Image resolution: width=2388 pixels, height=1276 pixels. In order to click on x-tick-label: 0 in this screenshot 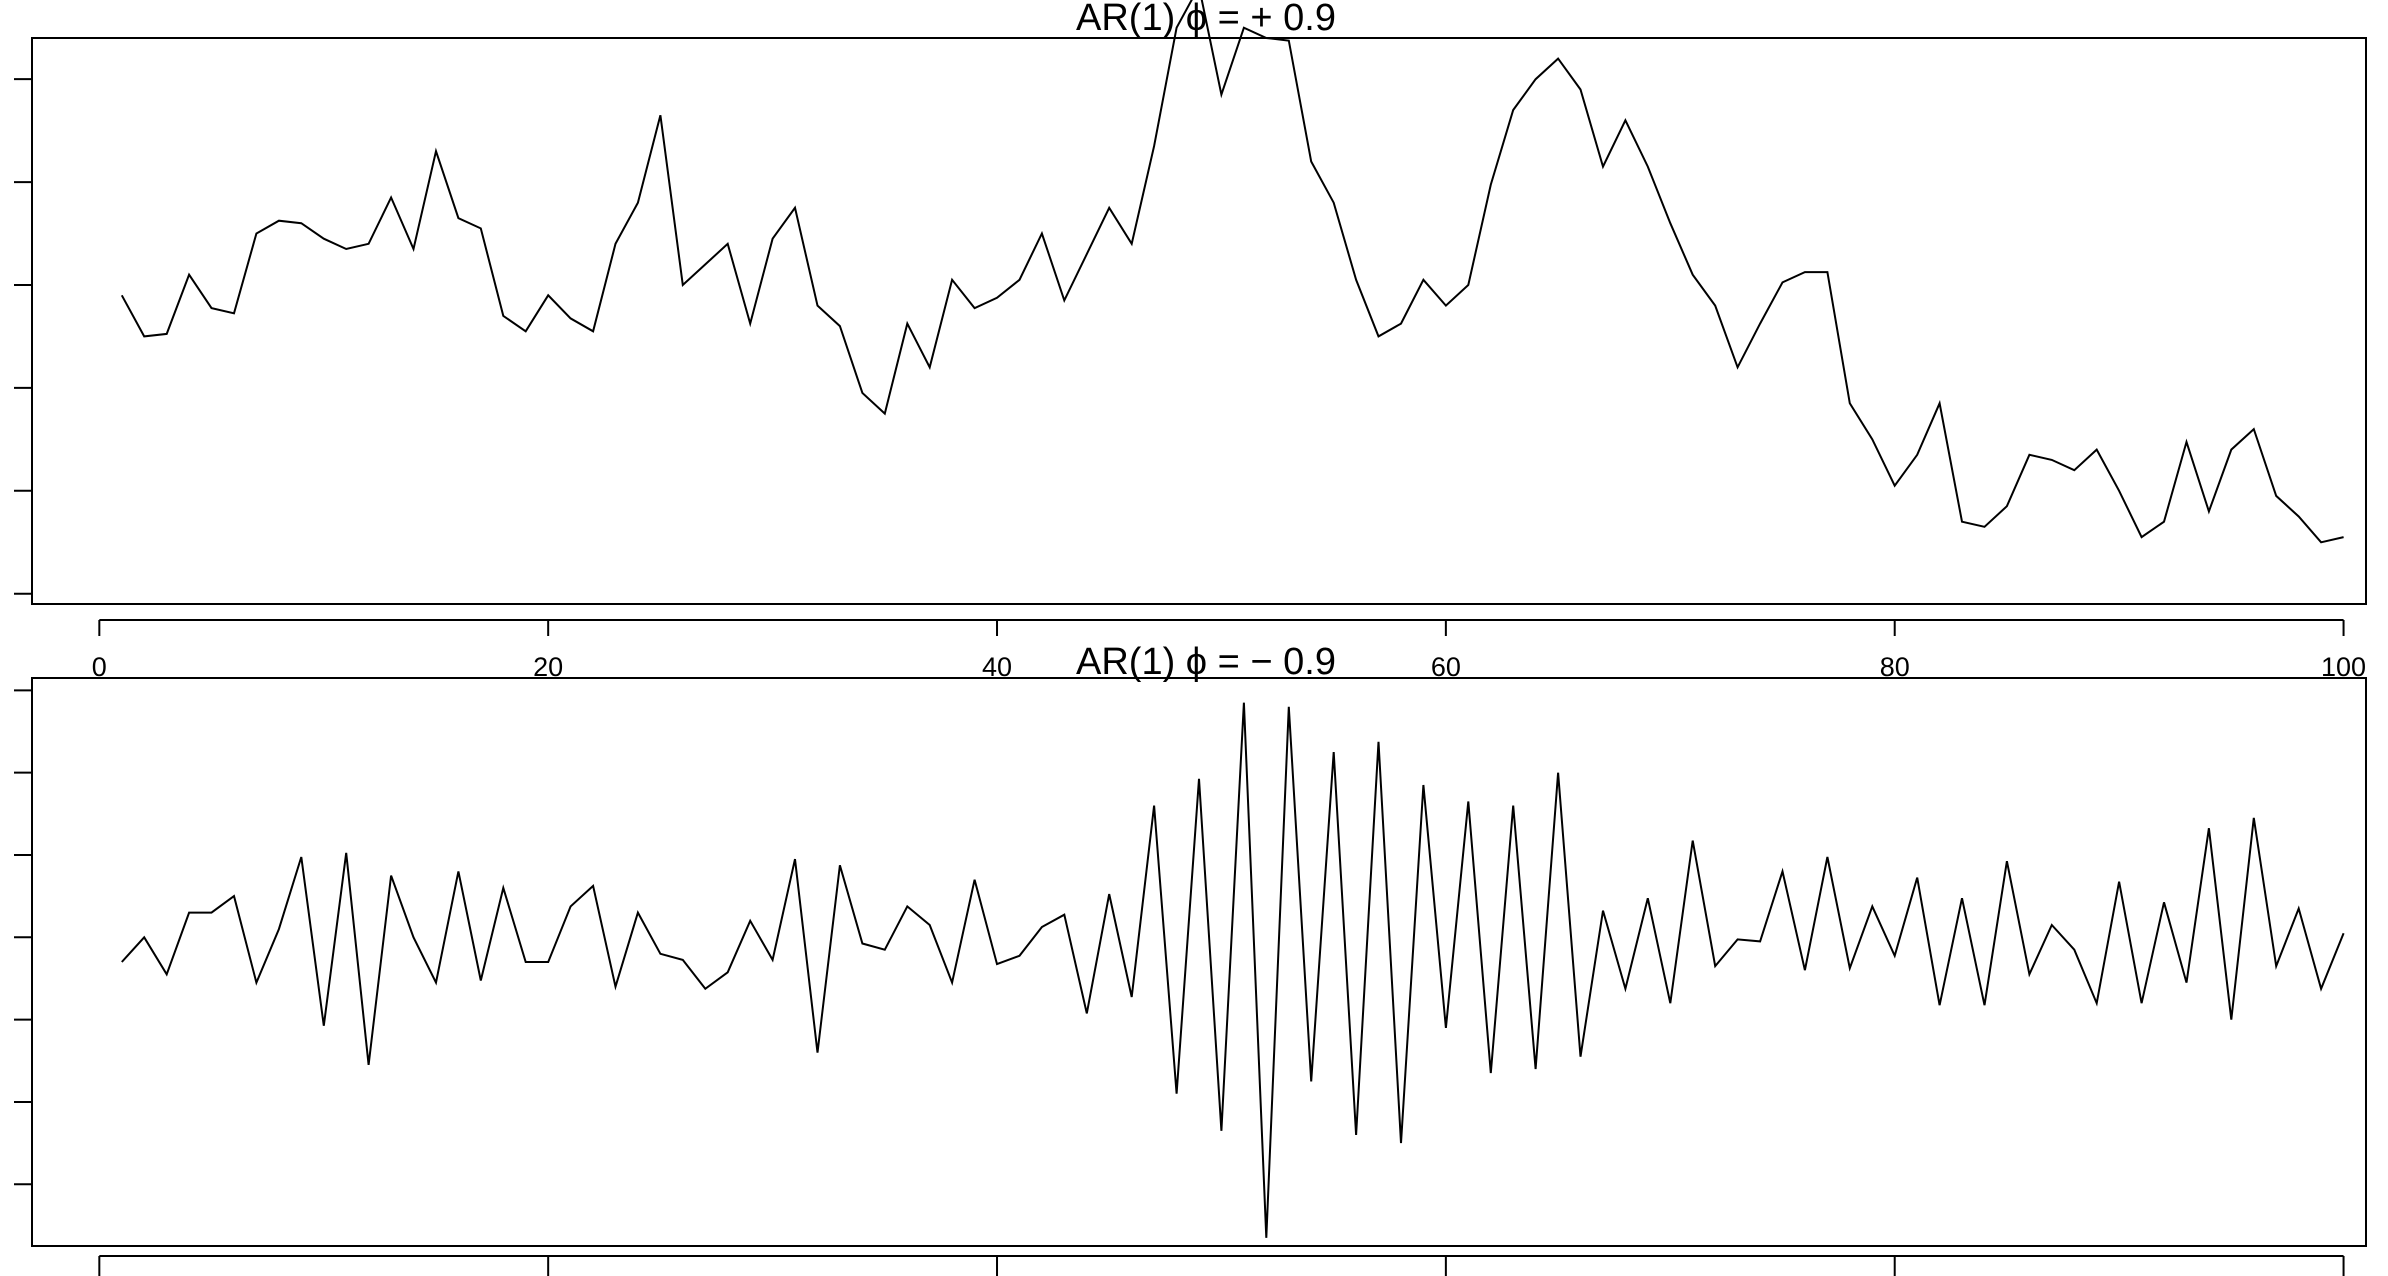, I will do `click(99, 667)`.